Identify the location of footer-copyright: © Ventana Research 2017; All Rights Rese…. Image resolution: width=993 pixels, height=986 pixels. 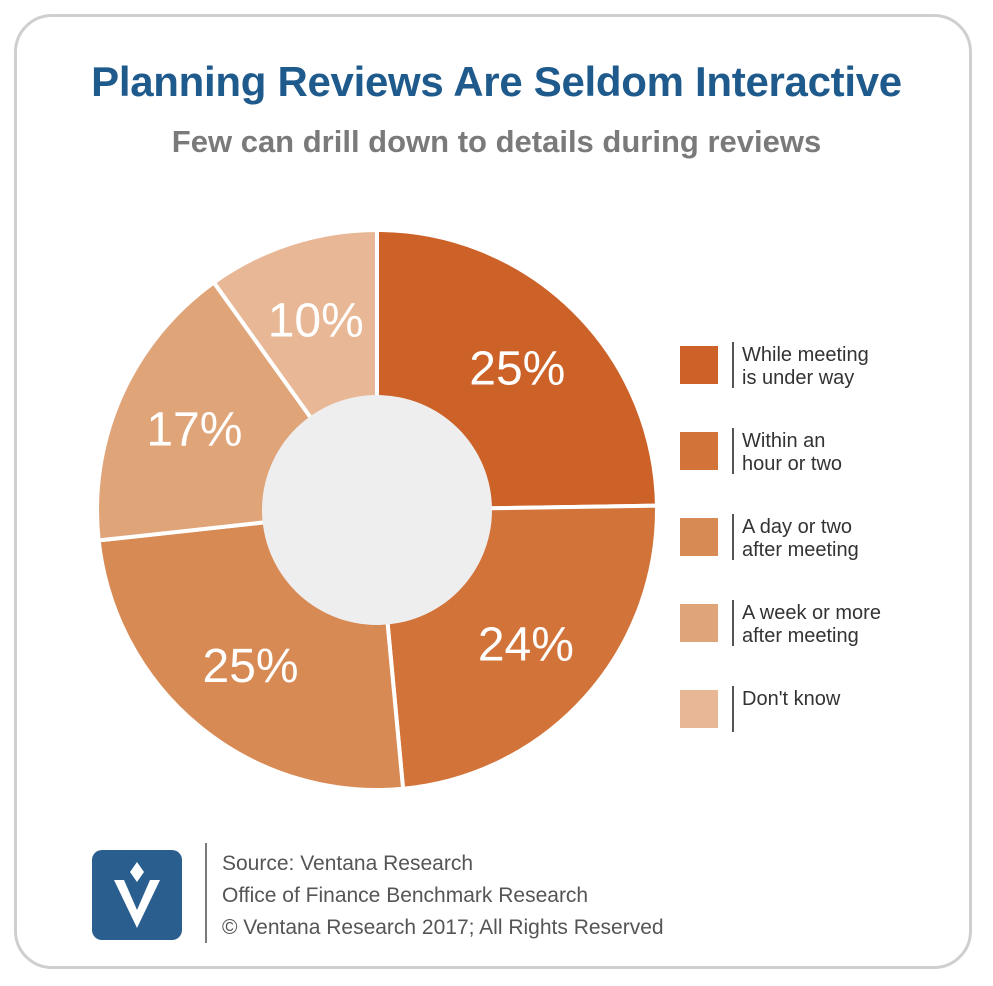
(443, 927).